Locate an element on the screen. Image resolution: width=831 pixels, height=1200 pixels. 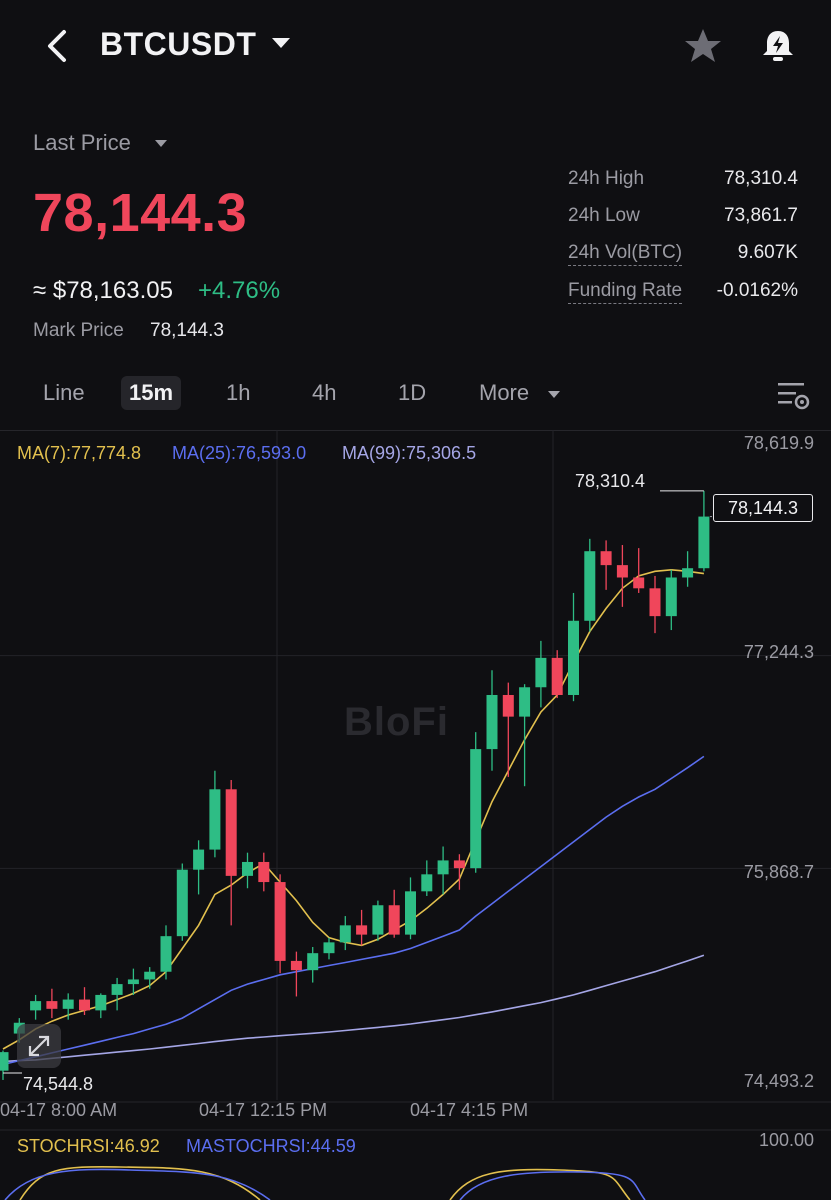
high-price-marker: 78,310.4 is located at coordinates (610, 481).